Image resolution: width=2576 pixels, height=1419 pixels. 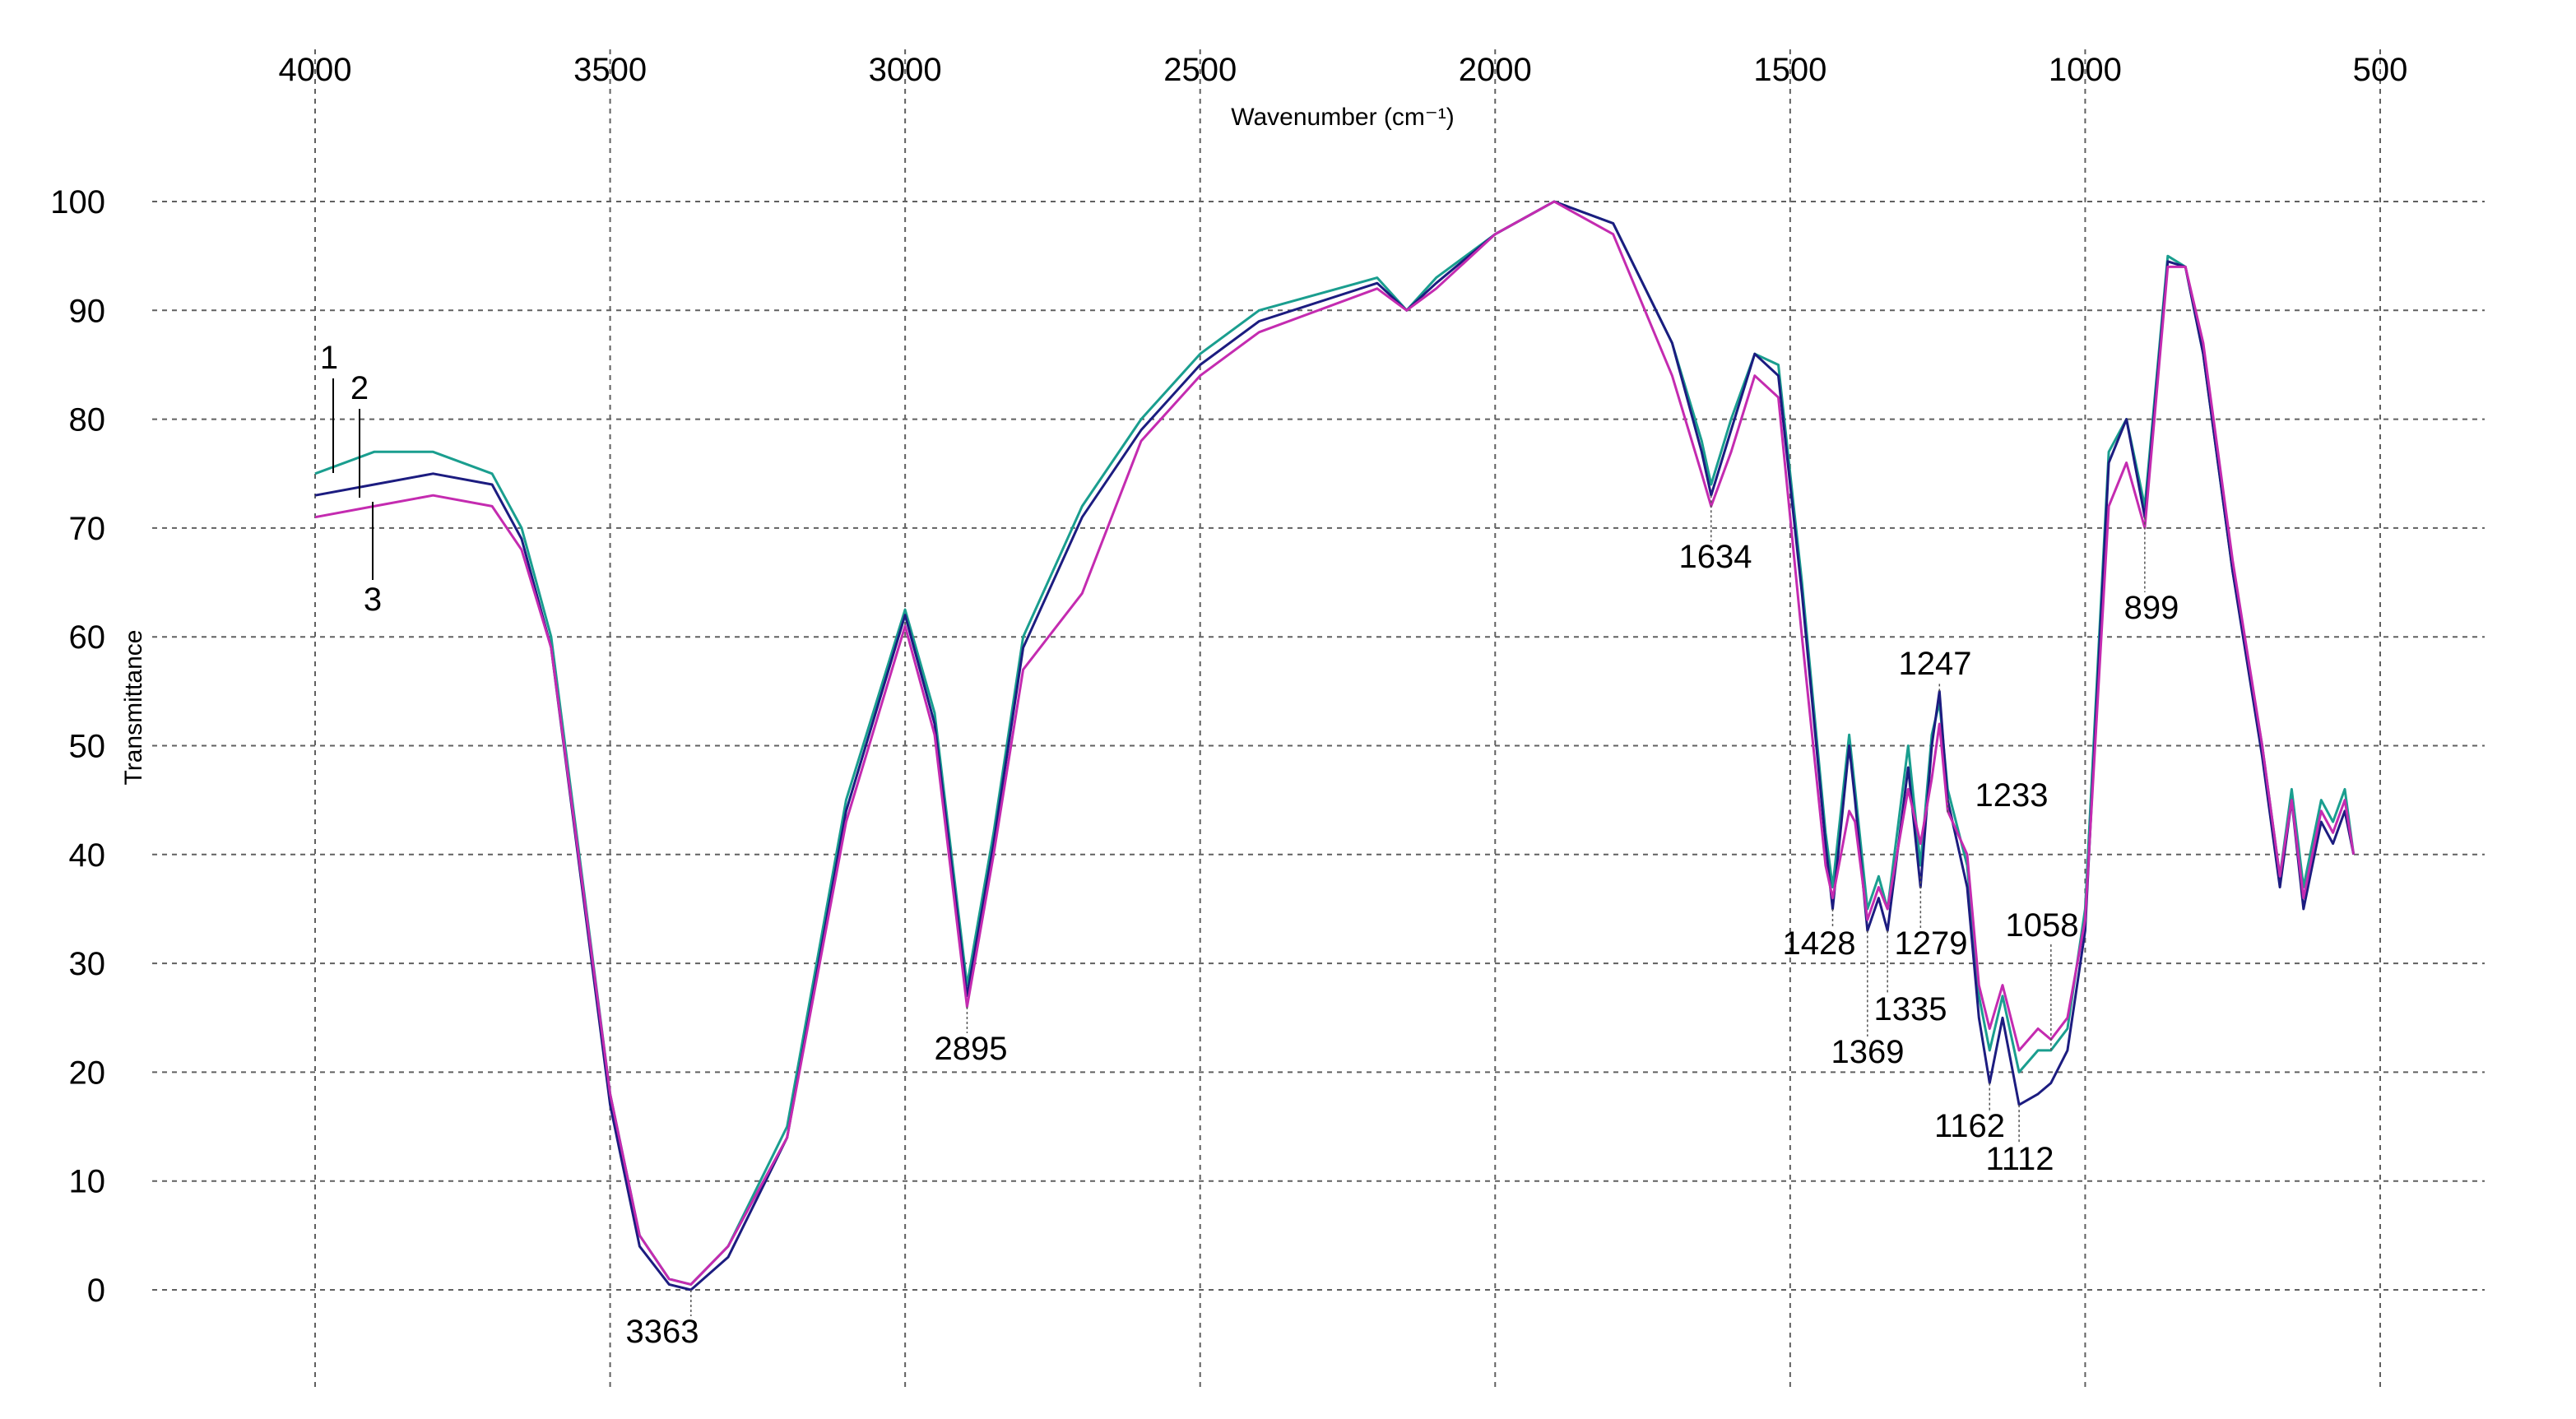 What do you see at coordinates (96, 1291) in the screenshot?
I see `y-tick-label: 0` at bounding box center [96, 1291].